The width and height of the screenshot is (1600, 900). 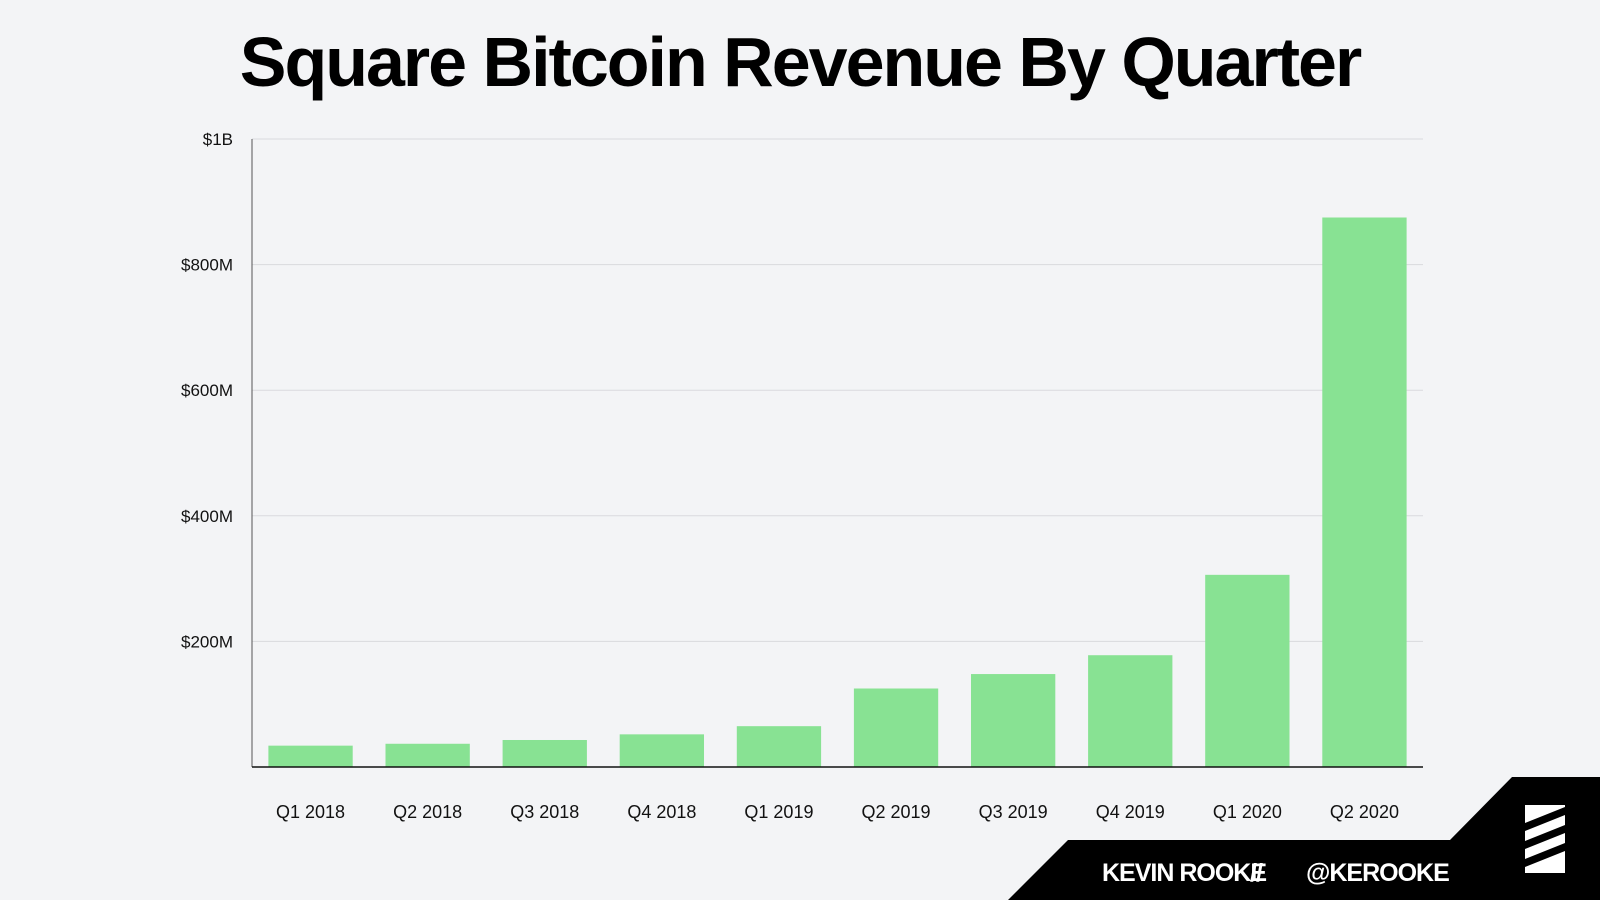 I want to click on x-tick-label: Q3 2018, so click(x=544, y=812).